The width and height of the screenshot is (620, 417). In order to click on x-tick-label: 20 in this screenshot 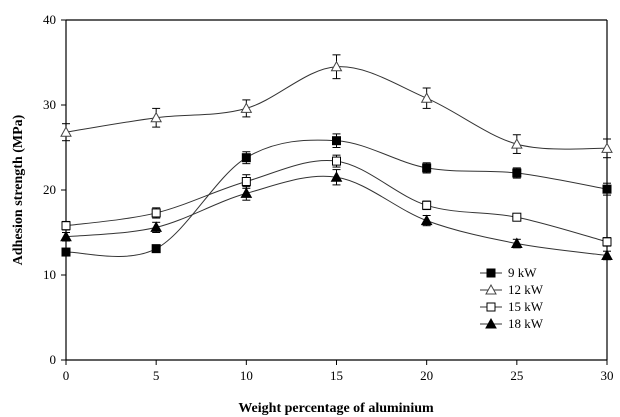, I will do `click(426, 375)`.